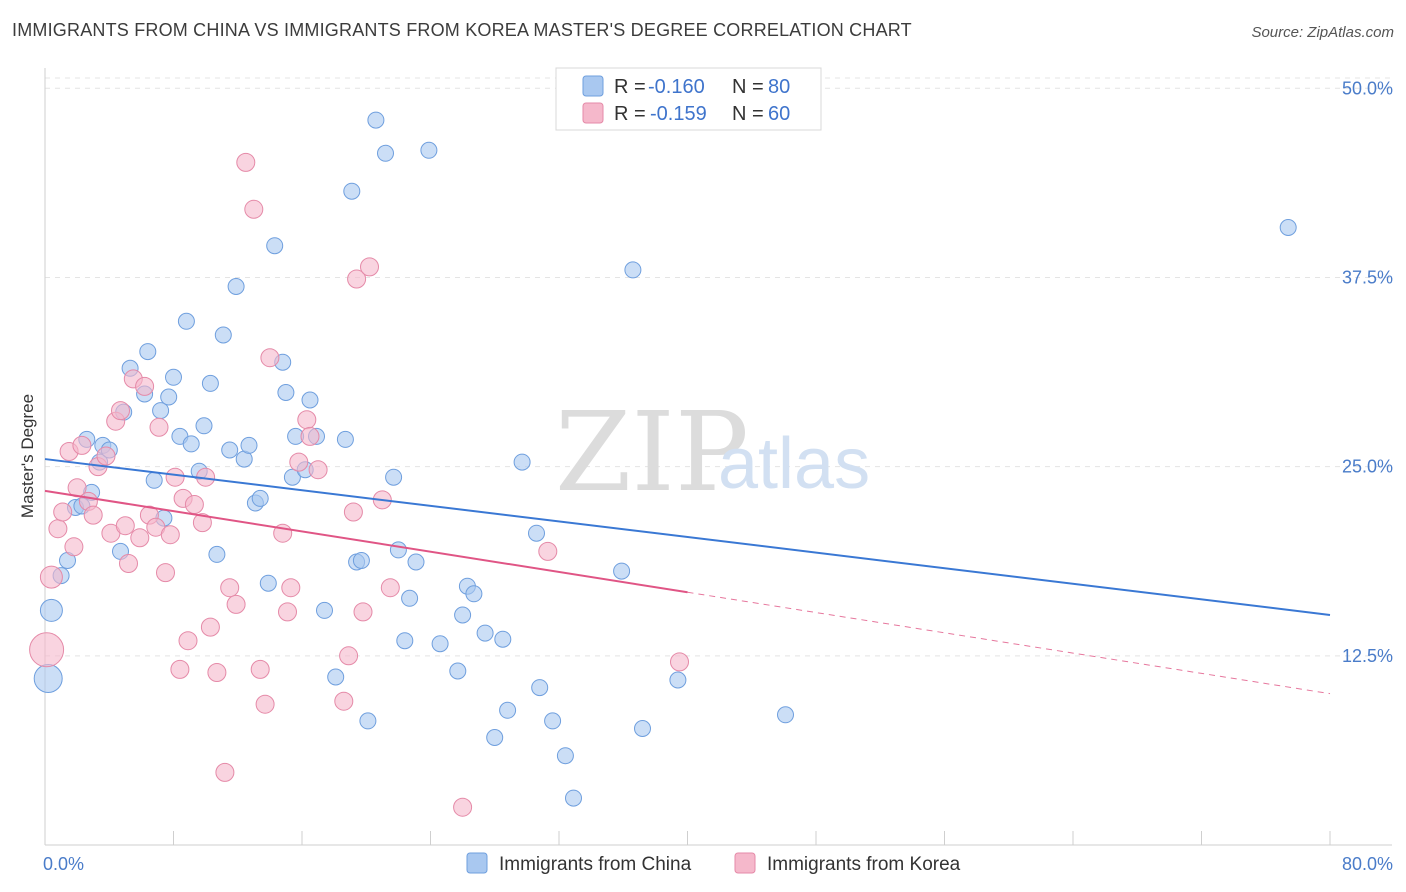 The width and height of the screenshot is (1406, 892). Describe the element at coordinates (688, 99) in the screenshot. I see `legend: R = -0.160 N = 80 R = -0.159 N = 60` at that location.